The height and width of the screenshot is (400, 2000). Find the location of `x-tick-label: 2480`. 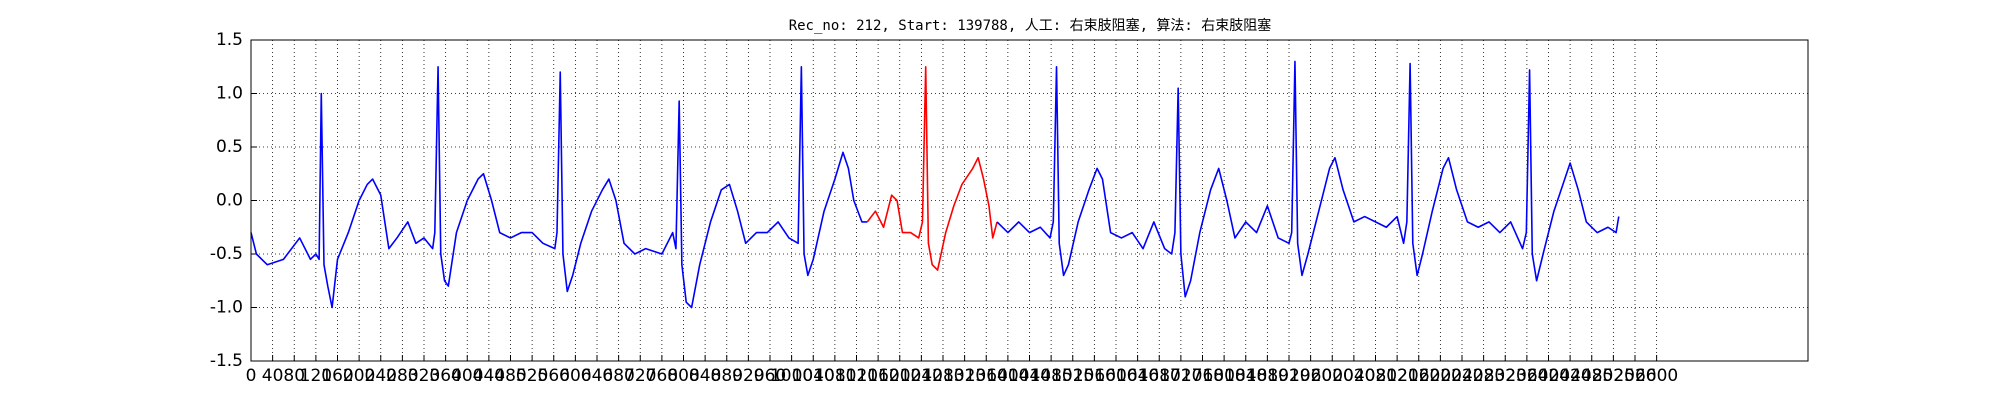

x-tick-label: 2480 is located at coordinates (1591, 376).